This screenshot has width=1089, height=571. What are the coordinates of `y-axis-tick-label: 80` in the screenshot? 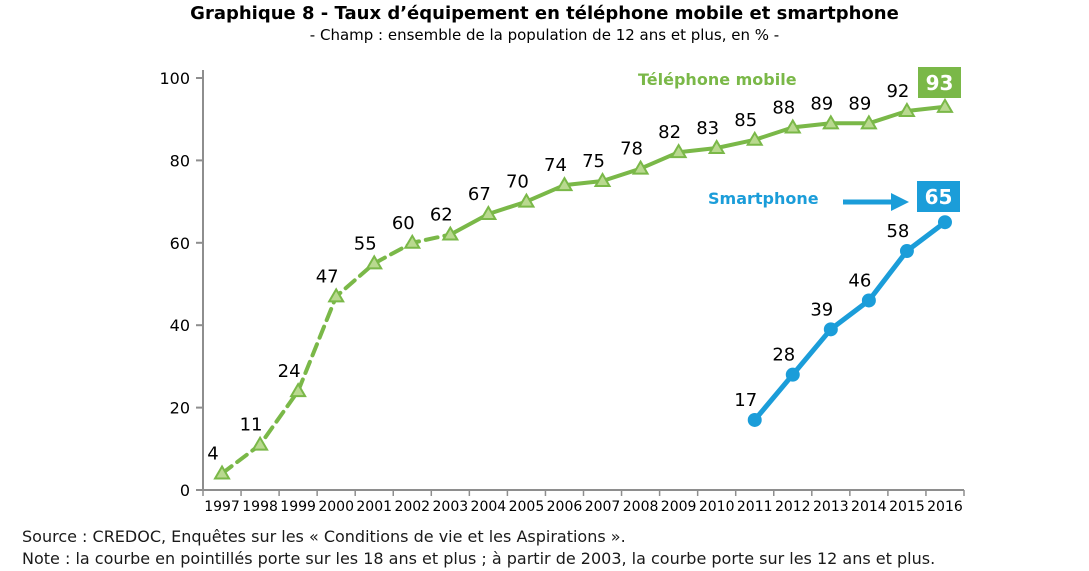 It's located at (180, 160).